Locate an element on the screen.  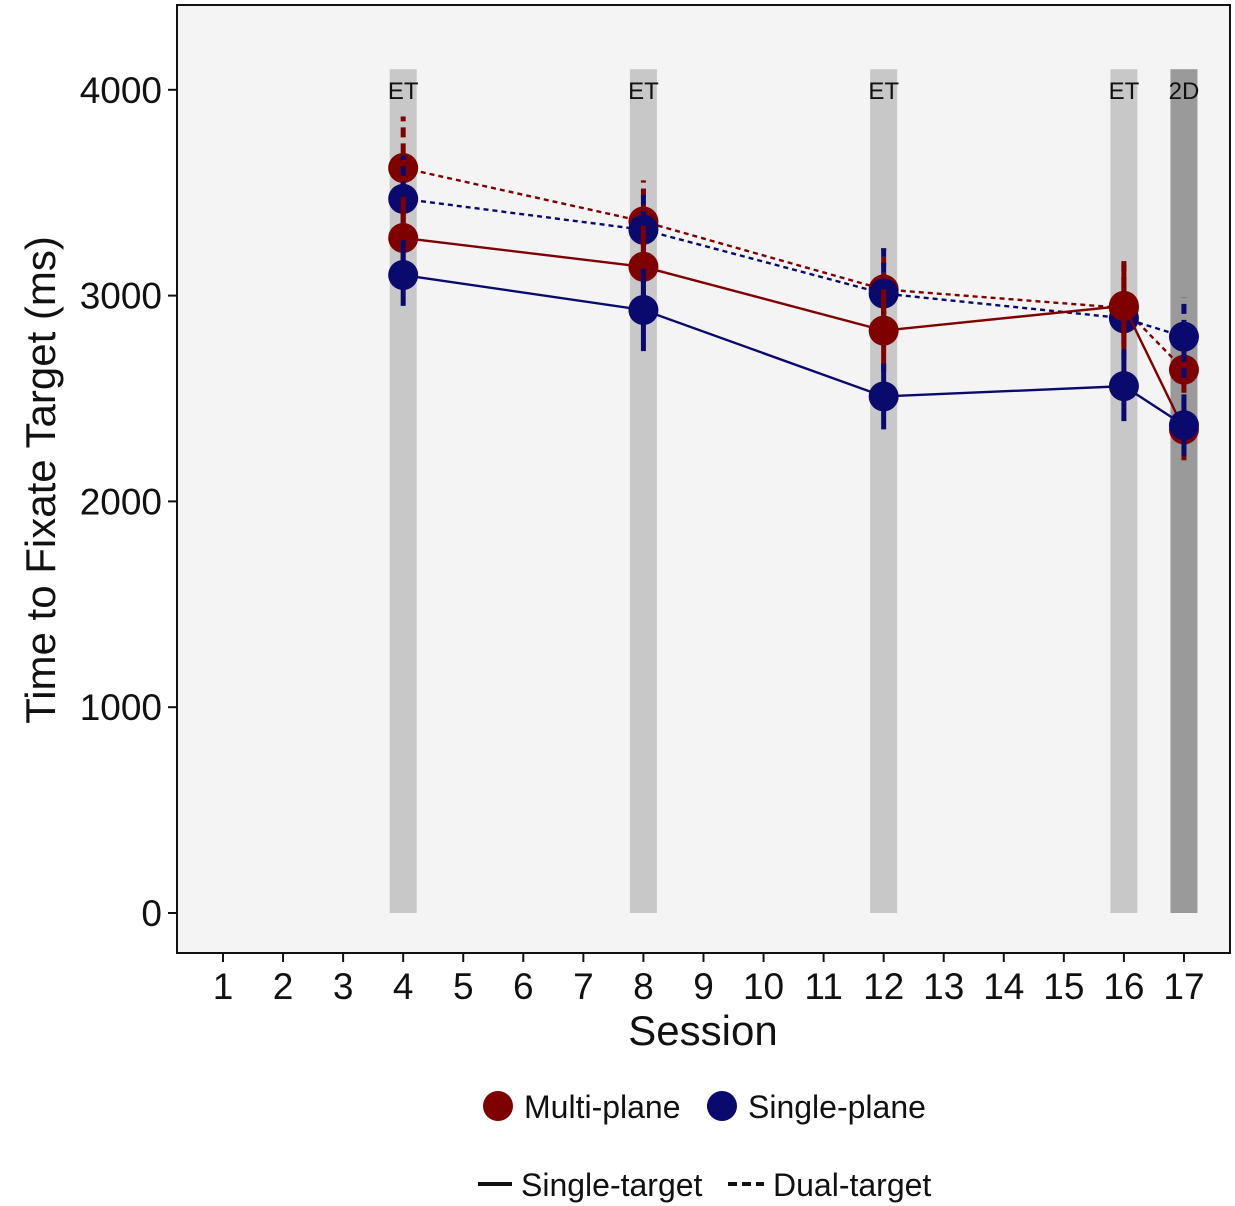
legend-single-plane-label: Single-plane is located at coordinates (837, 1107).